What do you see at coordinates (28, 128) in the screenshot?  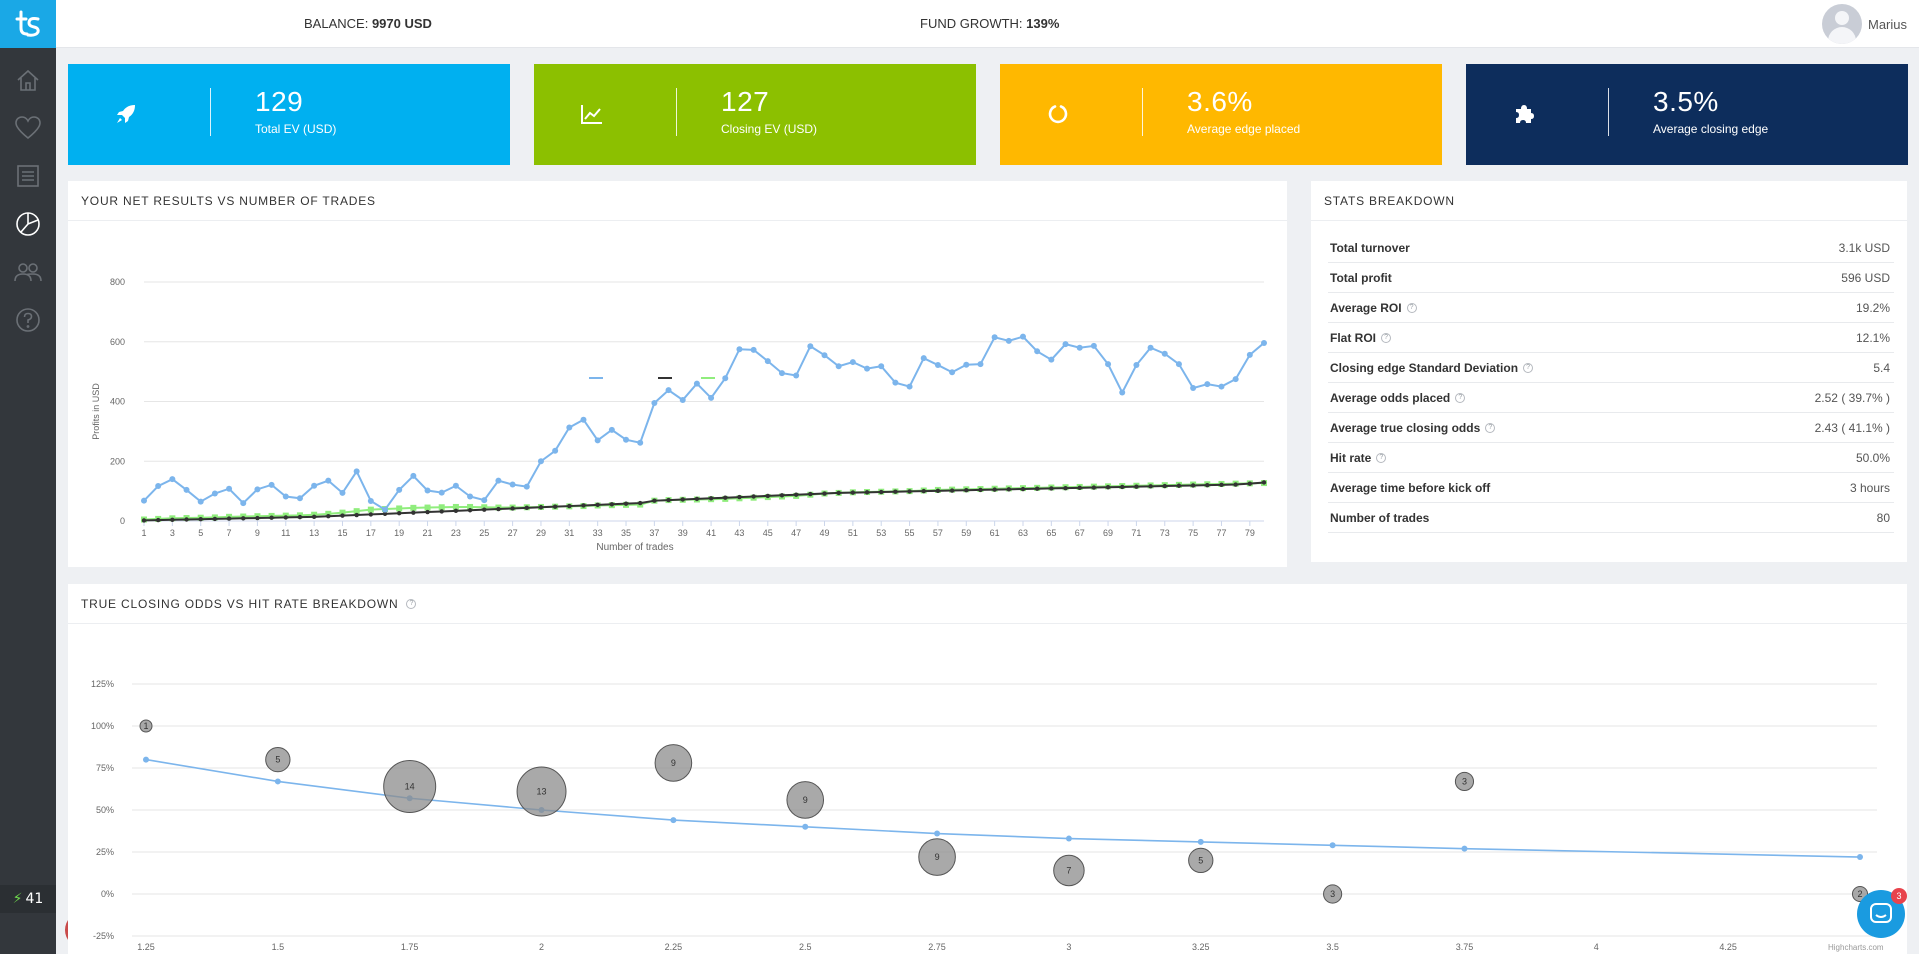 I see `sidebar-item-favorites` at bounding box center [28, 128].